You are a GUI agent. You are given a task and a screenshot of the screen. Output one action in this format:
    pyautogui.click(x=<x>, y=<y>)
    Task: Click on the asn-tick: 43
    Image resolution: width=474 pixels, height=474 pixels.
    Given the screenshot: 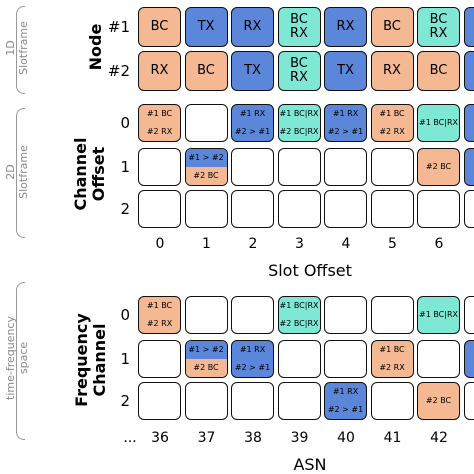 What is the action you would take?
    pyautogui.click(x=469, y=438)
    